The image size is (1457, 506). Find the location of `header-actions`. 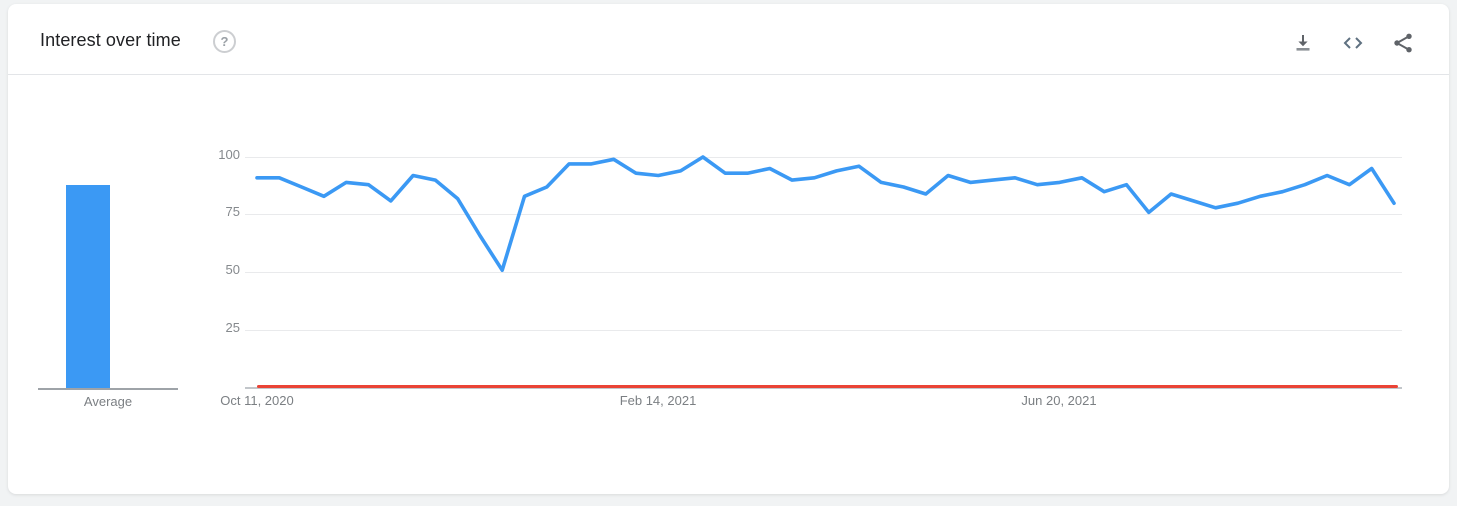

header-actions is located at coordinates (1353, 43).